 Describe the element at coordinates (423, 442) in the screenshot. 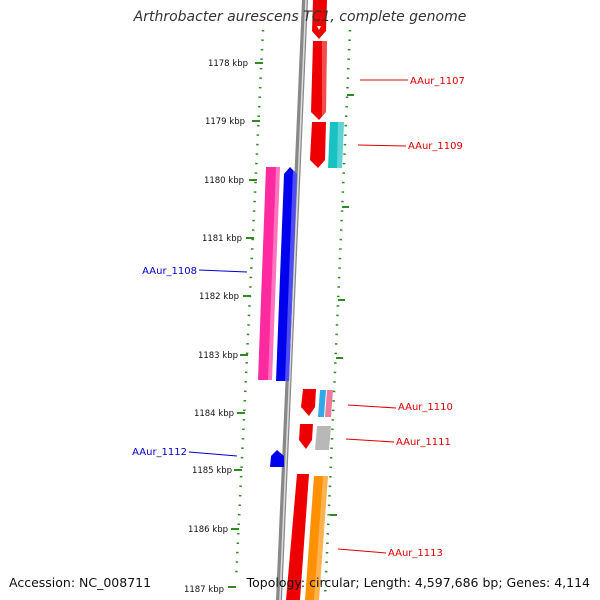

I see `gene-label-aaur-1111: AAur_1111` at that location.